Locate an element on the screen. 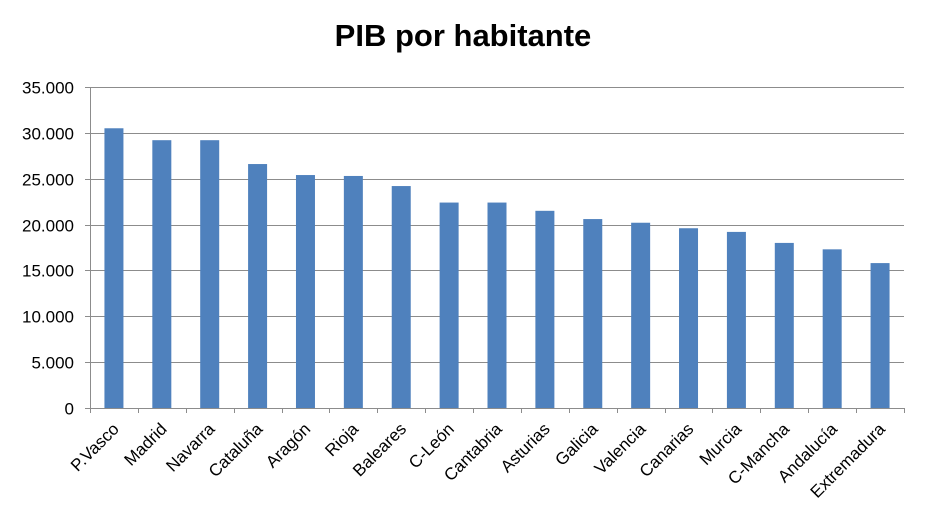 The image size is (926, 531). y-tick-label: 25.000 is located at coordinates (48, 180).